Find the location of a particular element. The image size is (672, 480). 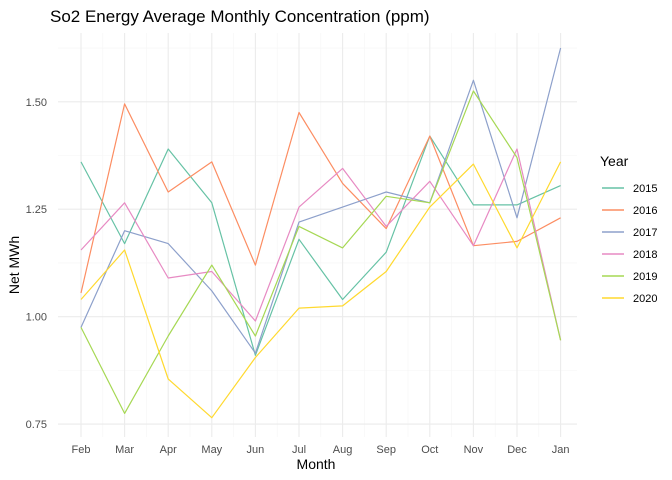

y-tick-label: 1.25 is located at coordinates (36, 210).